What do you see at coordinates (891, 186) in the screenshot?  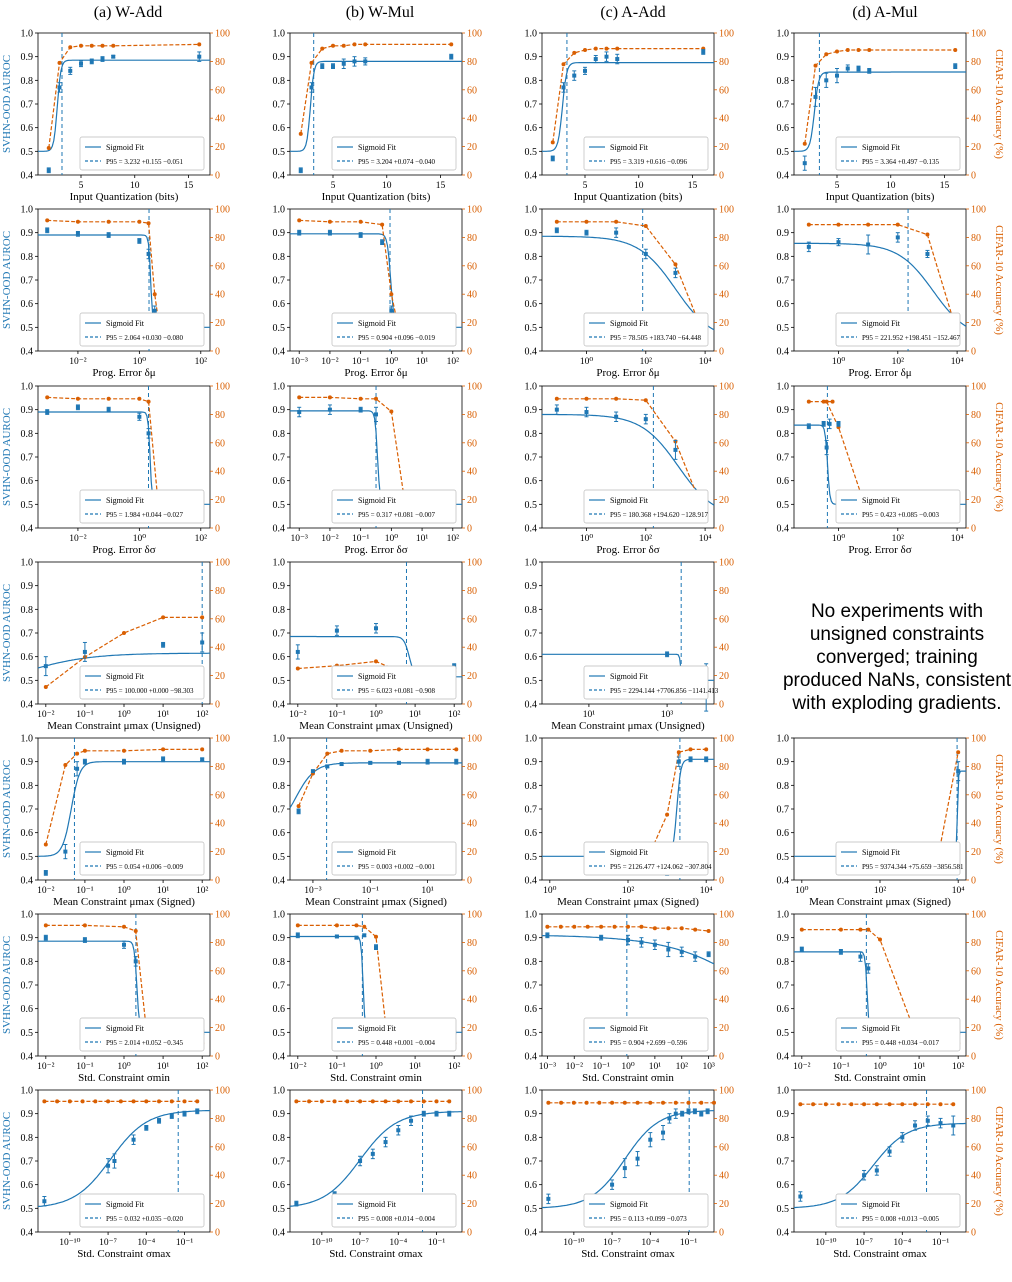 I see `x-tick-label: 10` at bounding box center [891, 186].